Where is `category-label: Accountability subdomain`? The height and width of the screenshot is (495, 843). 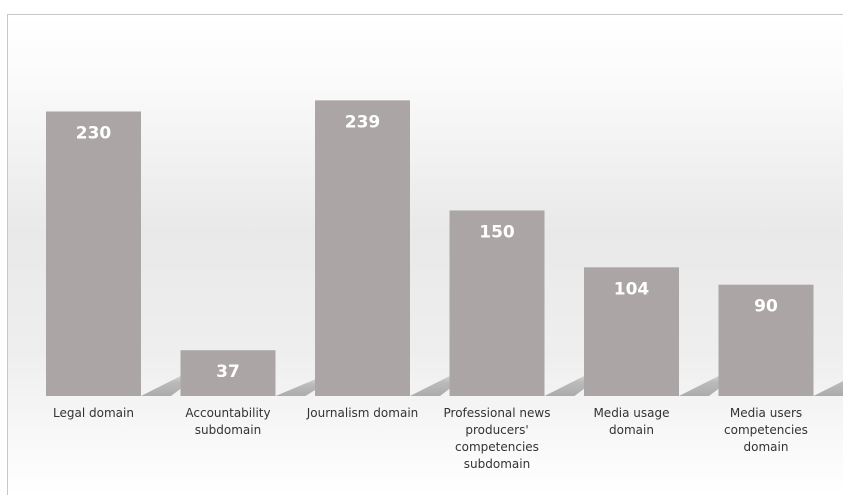
category-label: Accountability subdomain is located at coordinates (227, 421).